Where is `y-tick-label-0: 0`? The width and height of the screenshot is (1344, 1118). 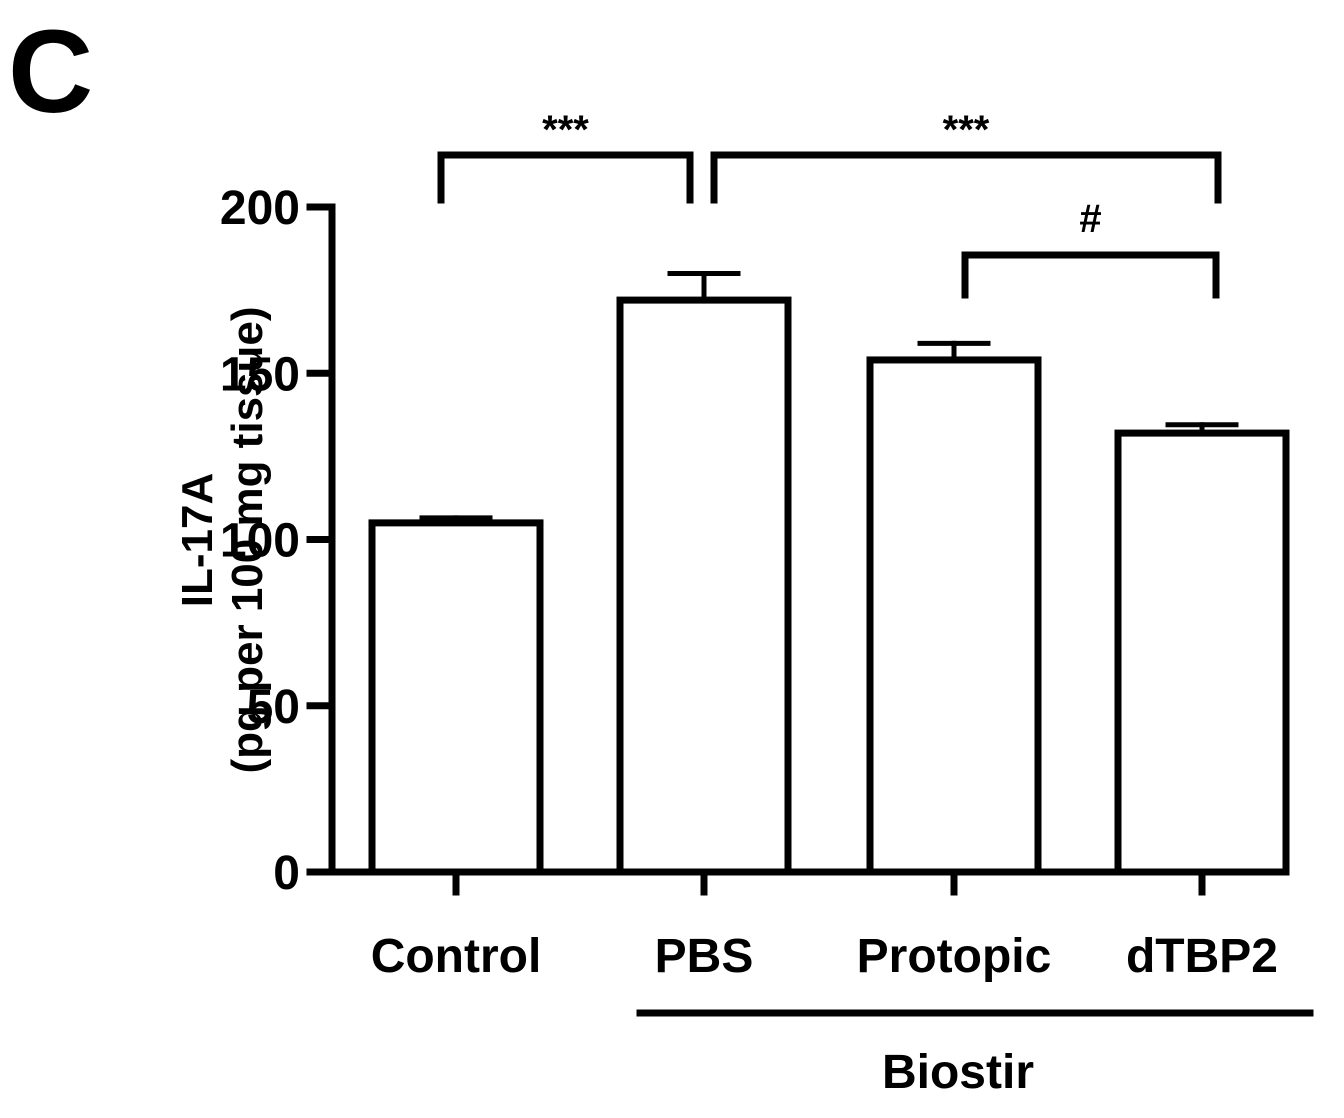 y-tick-label-0: 0 is located at coordinates (286, 873).